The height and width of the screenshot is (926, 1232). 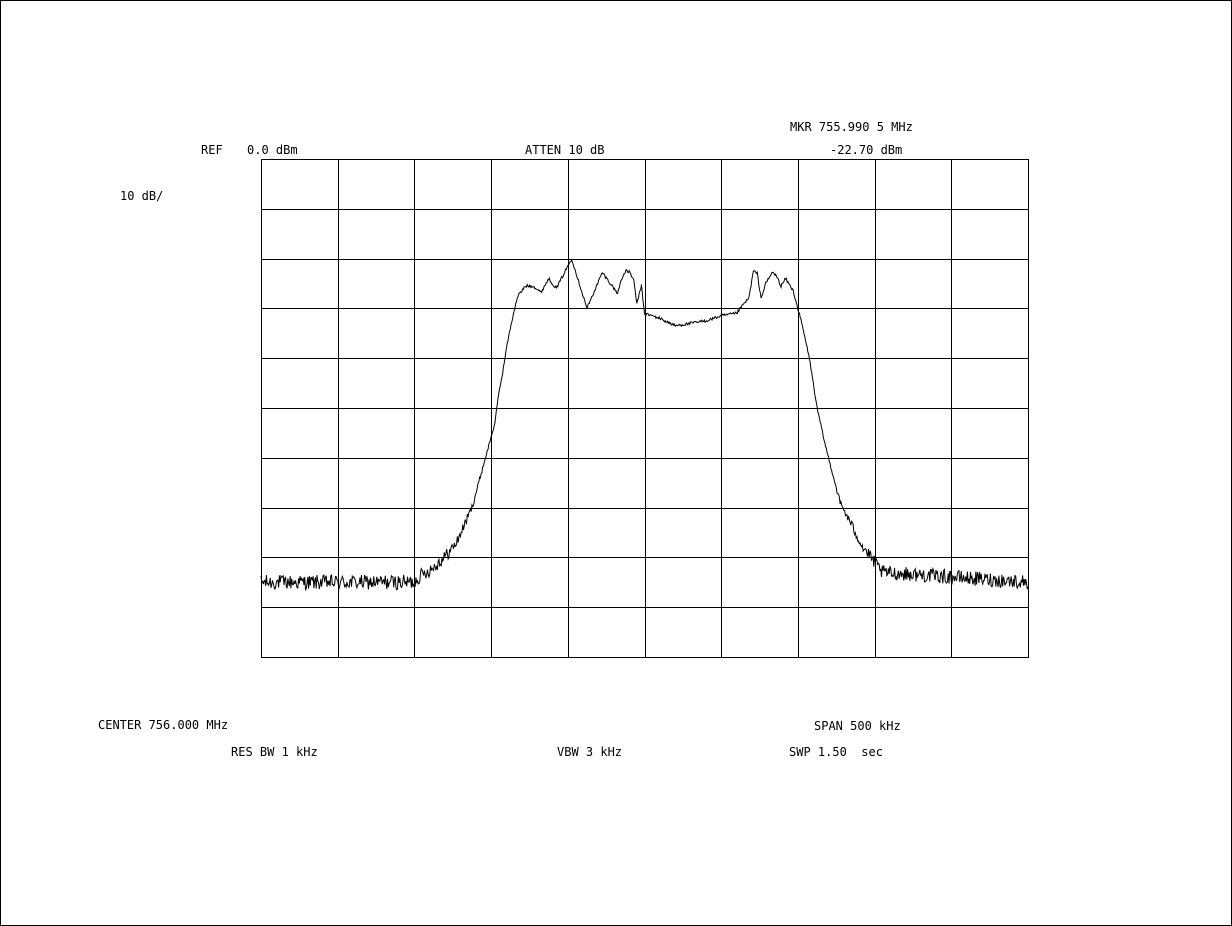 I want to click on span-readout: SPAN 500 kHz, so click(x=857, y=726).